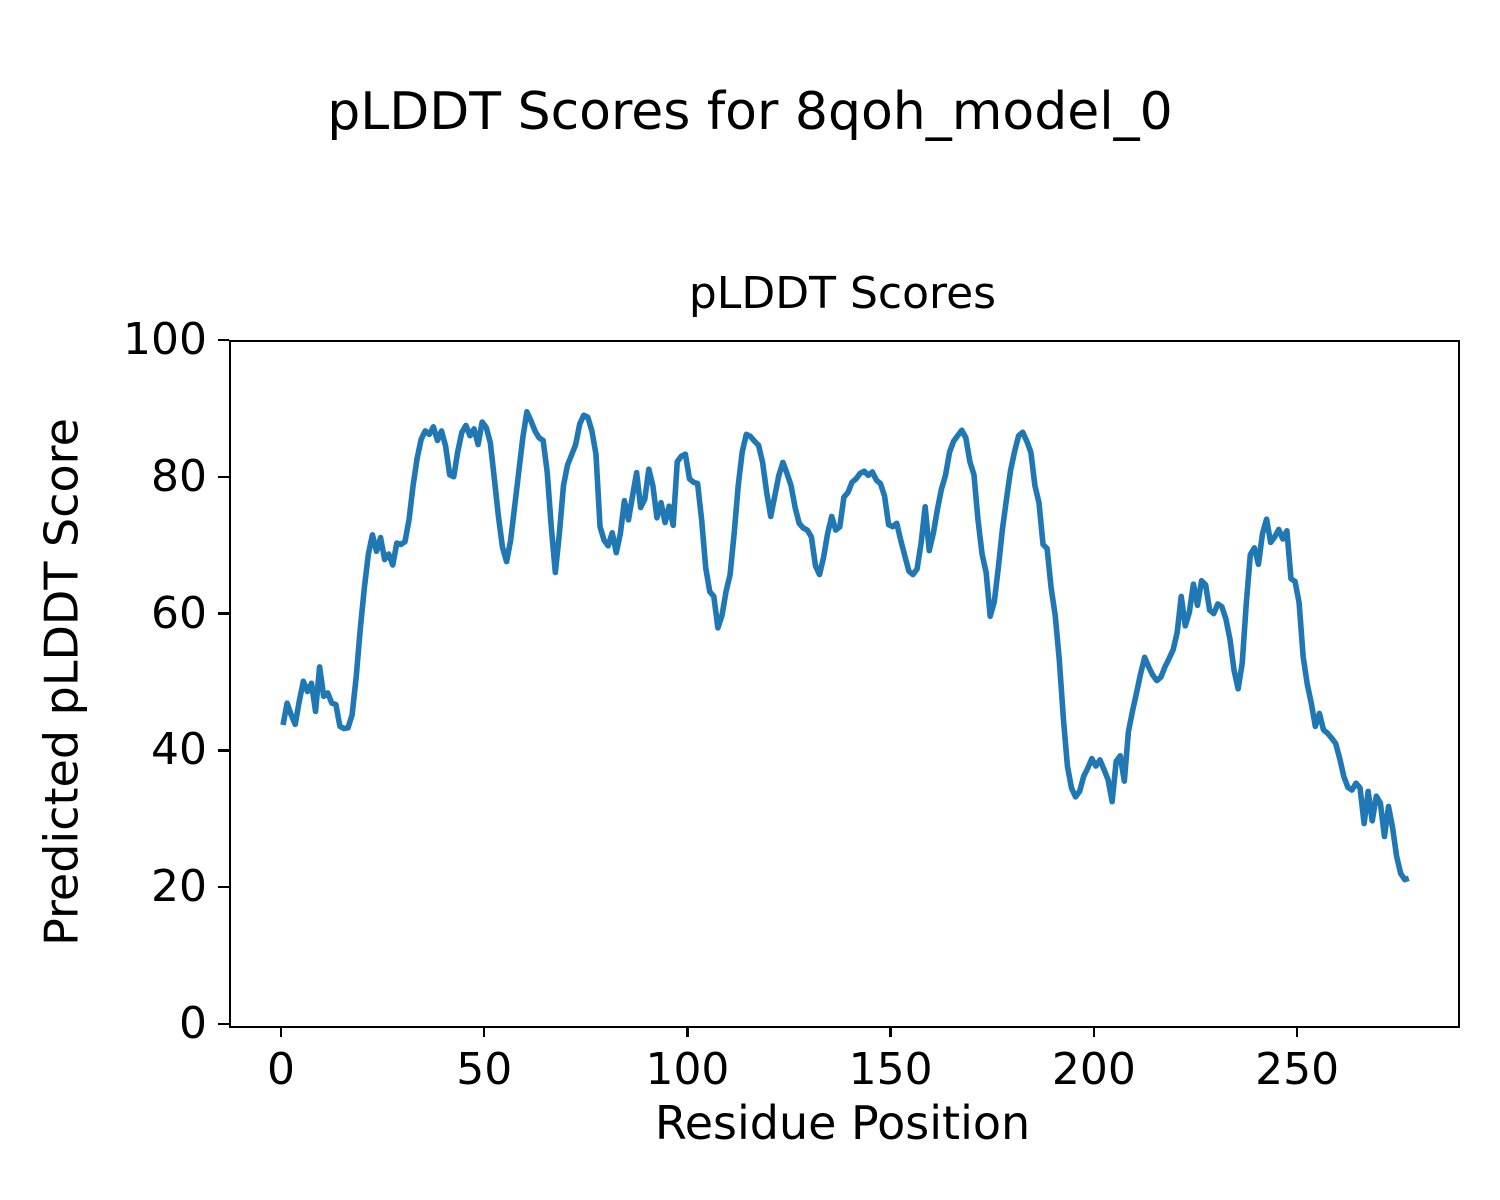 The height and width of the screenshot is (1200, 1500). I want to click on y-tick-label: 80, so click(179, 476).